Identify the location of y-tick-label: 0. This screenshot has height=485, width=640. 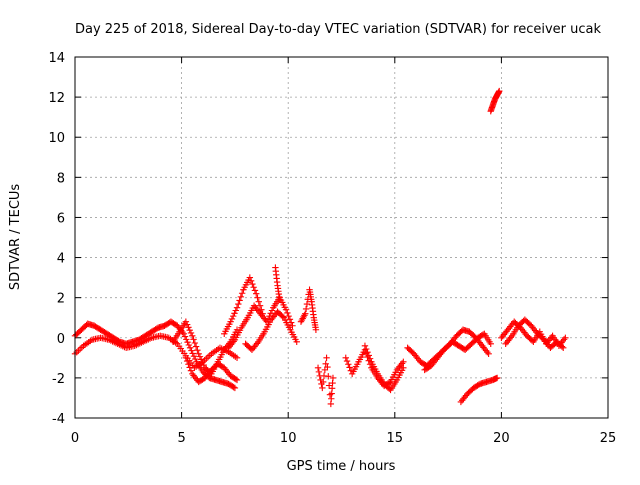
(61, 339).